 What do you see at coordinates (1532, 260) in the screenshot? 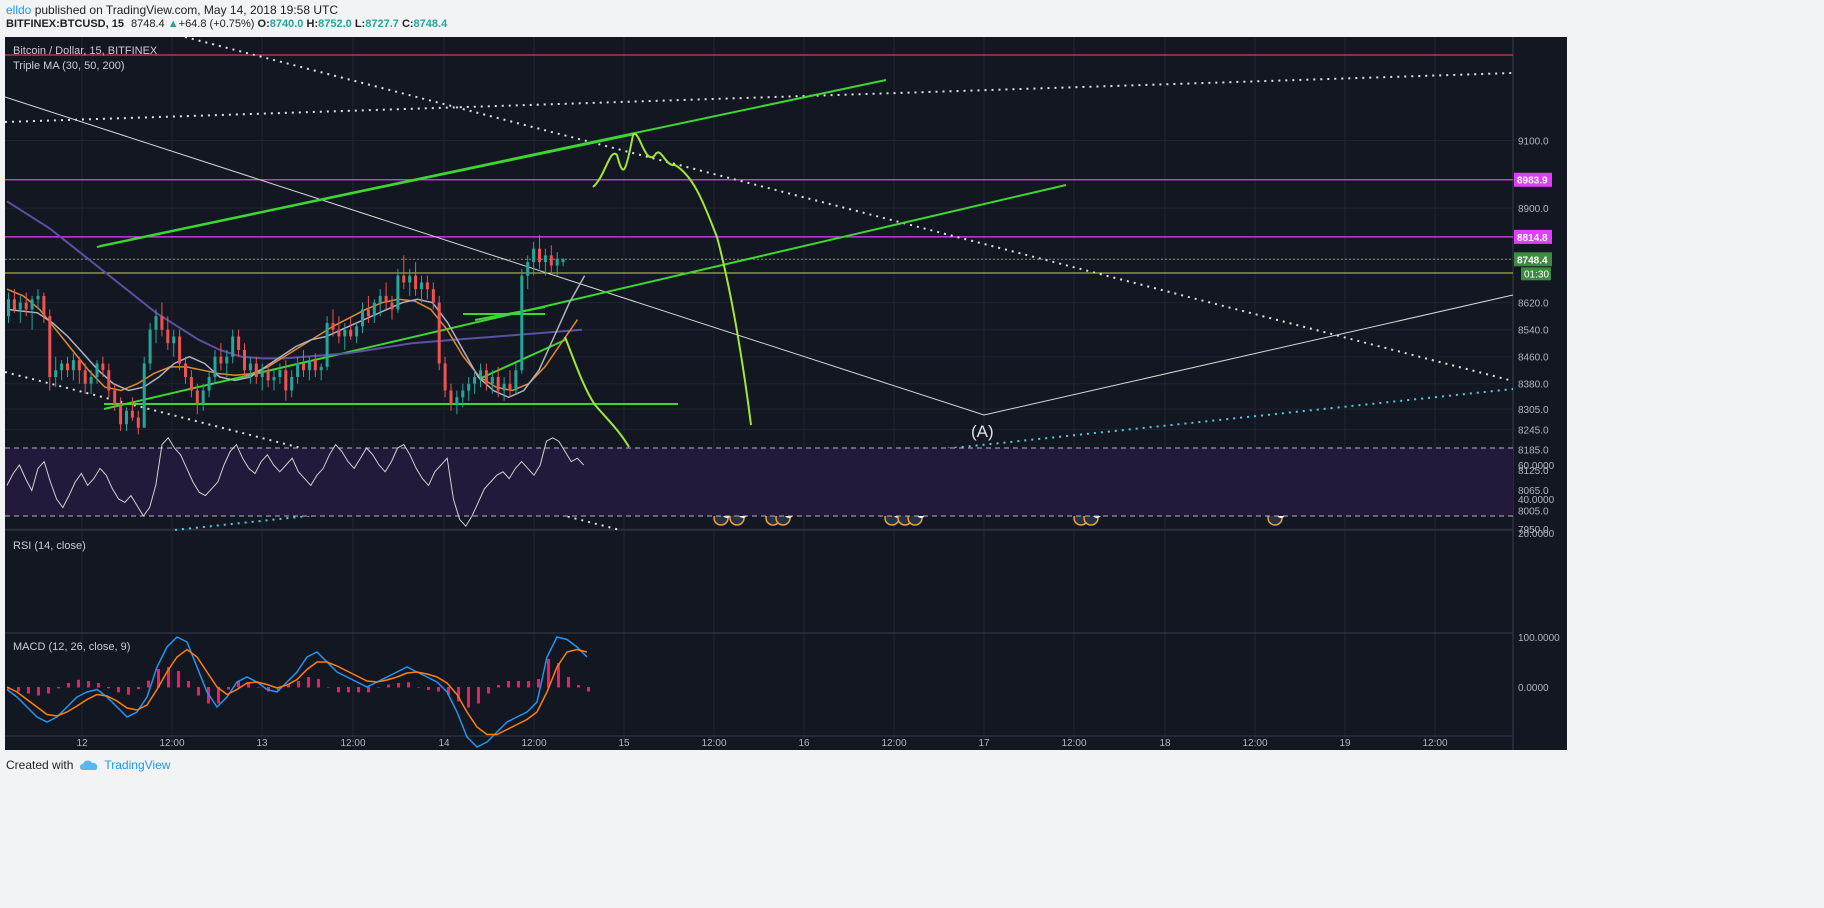
I see `price-tag-last: 8748.4` at bounding box center [1532, 260].